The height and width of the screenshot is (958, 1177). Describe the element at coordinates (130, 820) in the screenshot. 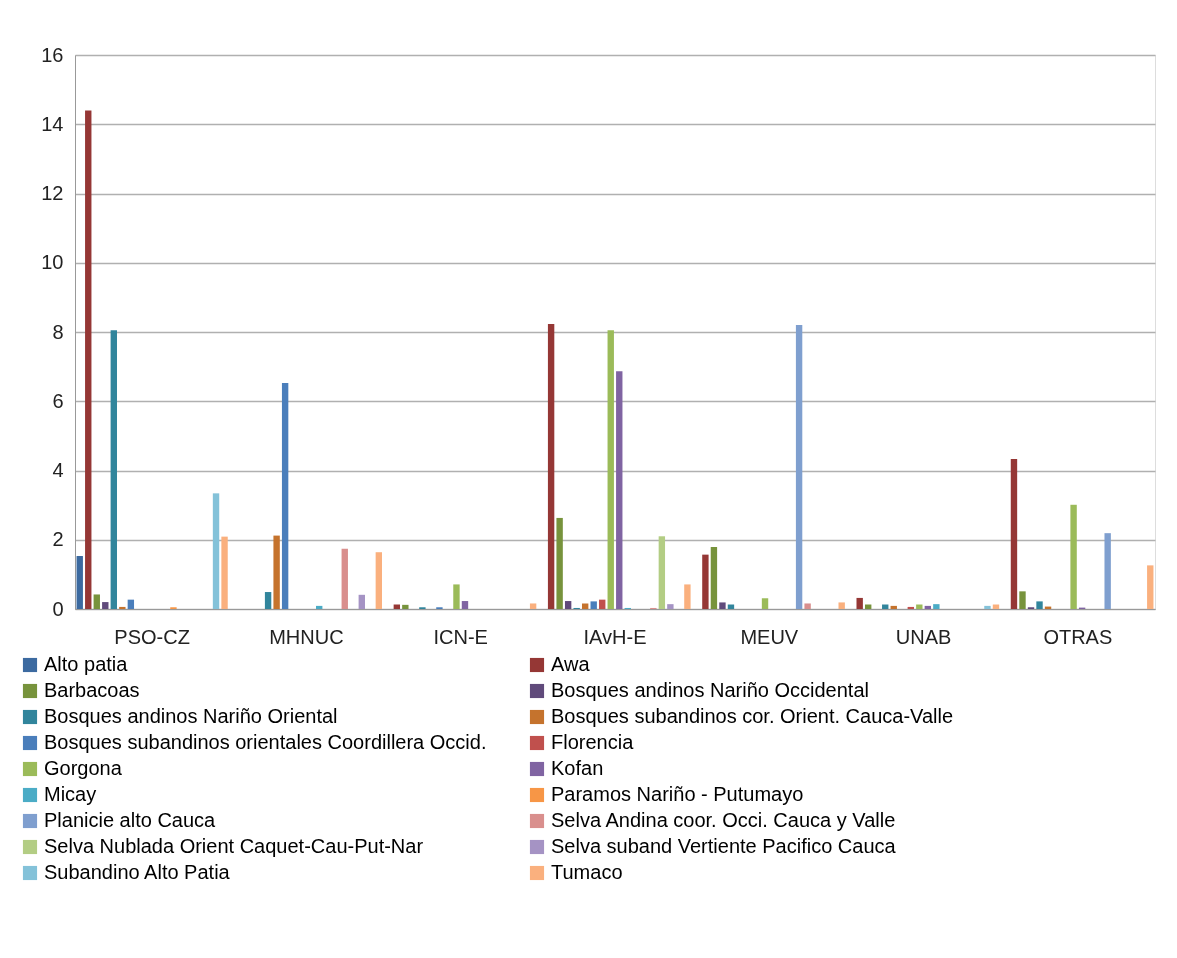

I see `legend-label: Planicie alto Cauca` at that location.